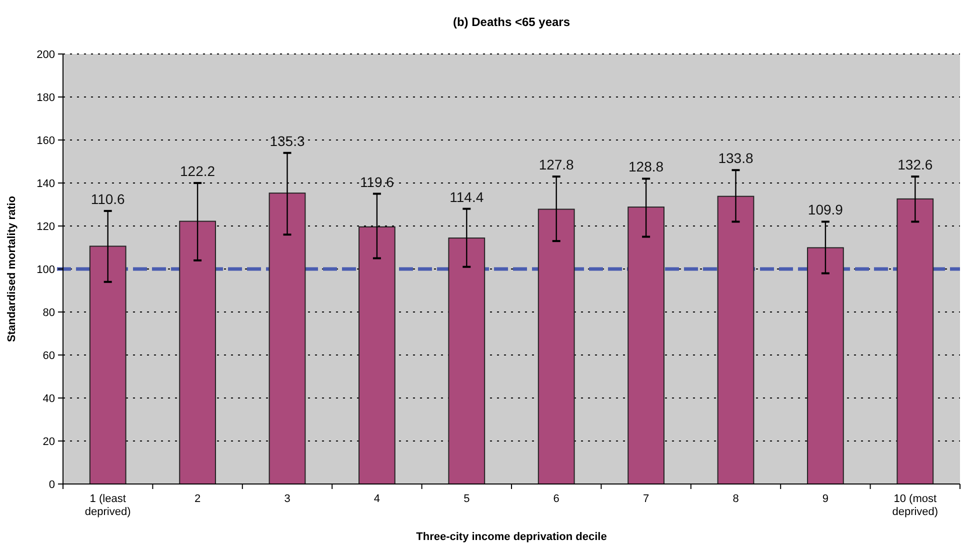 This screenshot has height=552, width=962. What do you see at coordinates (198, 171) in the screenshot?
I see `data-label: 122.2` at bounding box center [198, 171].